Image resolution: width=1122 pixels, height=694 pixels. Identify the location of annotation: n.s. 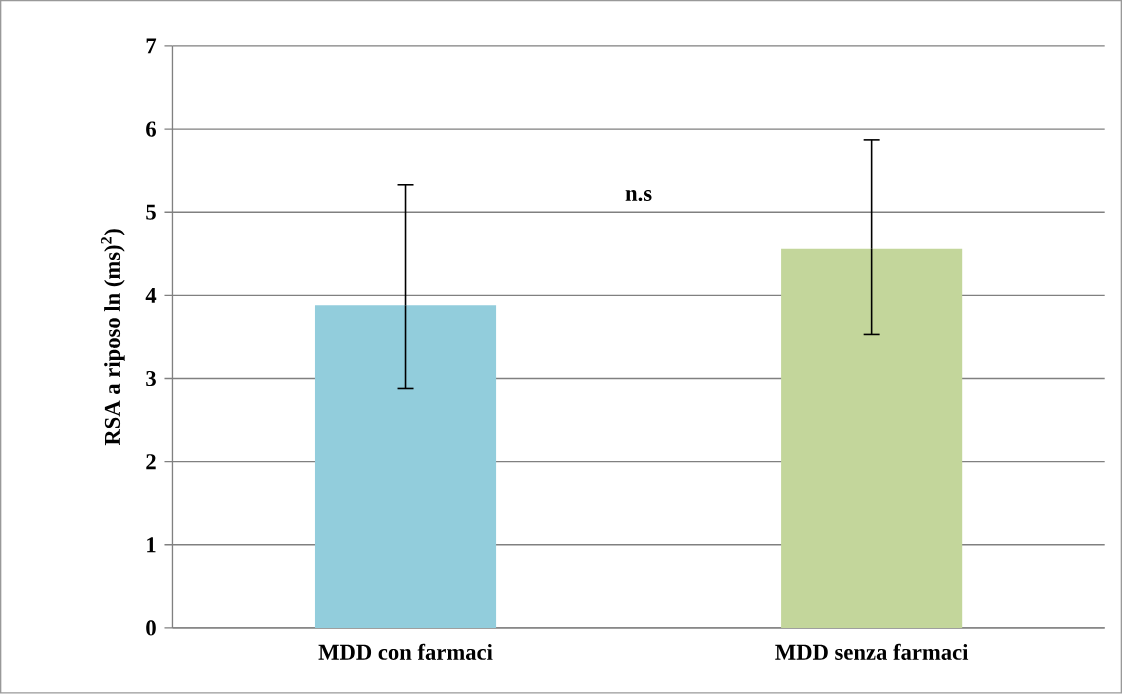
(638, 196).